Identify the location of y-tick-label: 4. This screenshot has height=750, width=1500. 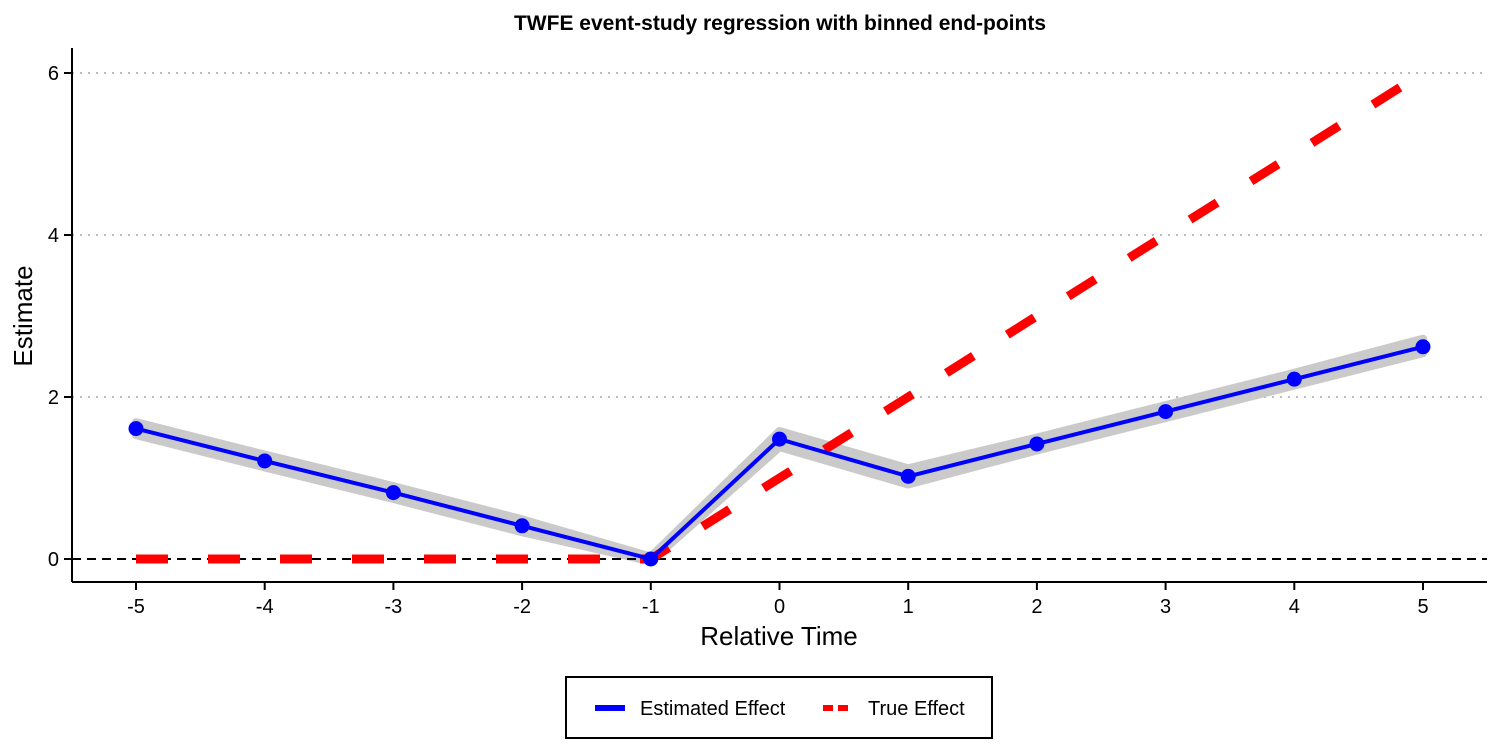
(53, 236).